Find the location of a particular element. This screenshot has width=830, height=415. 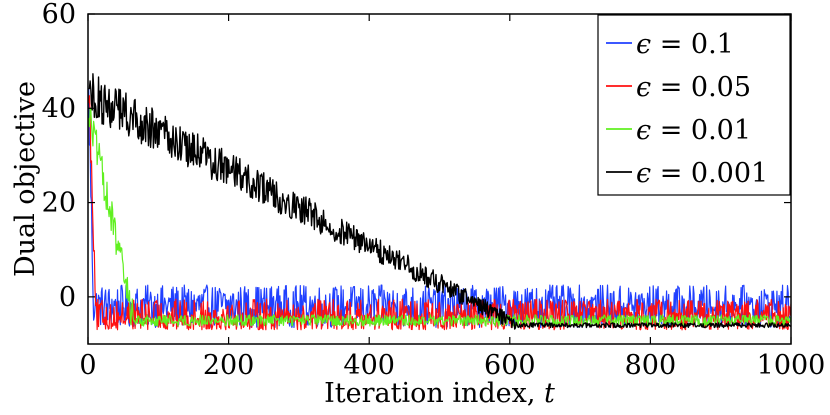

y-axis-label: Dual objective is located at coordinates (25, 179).